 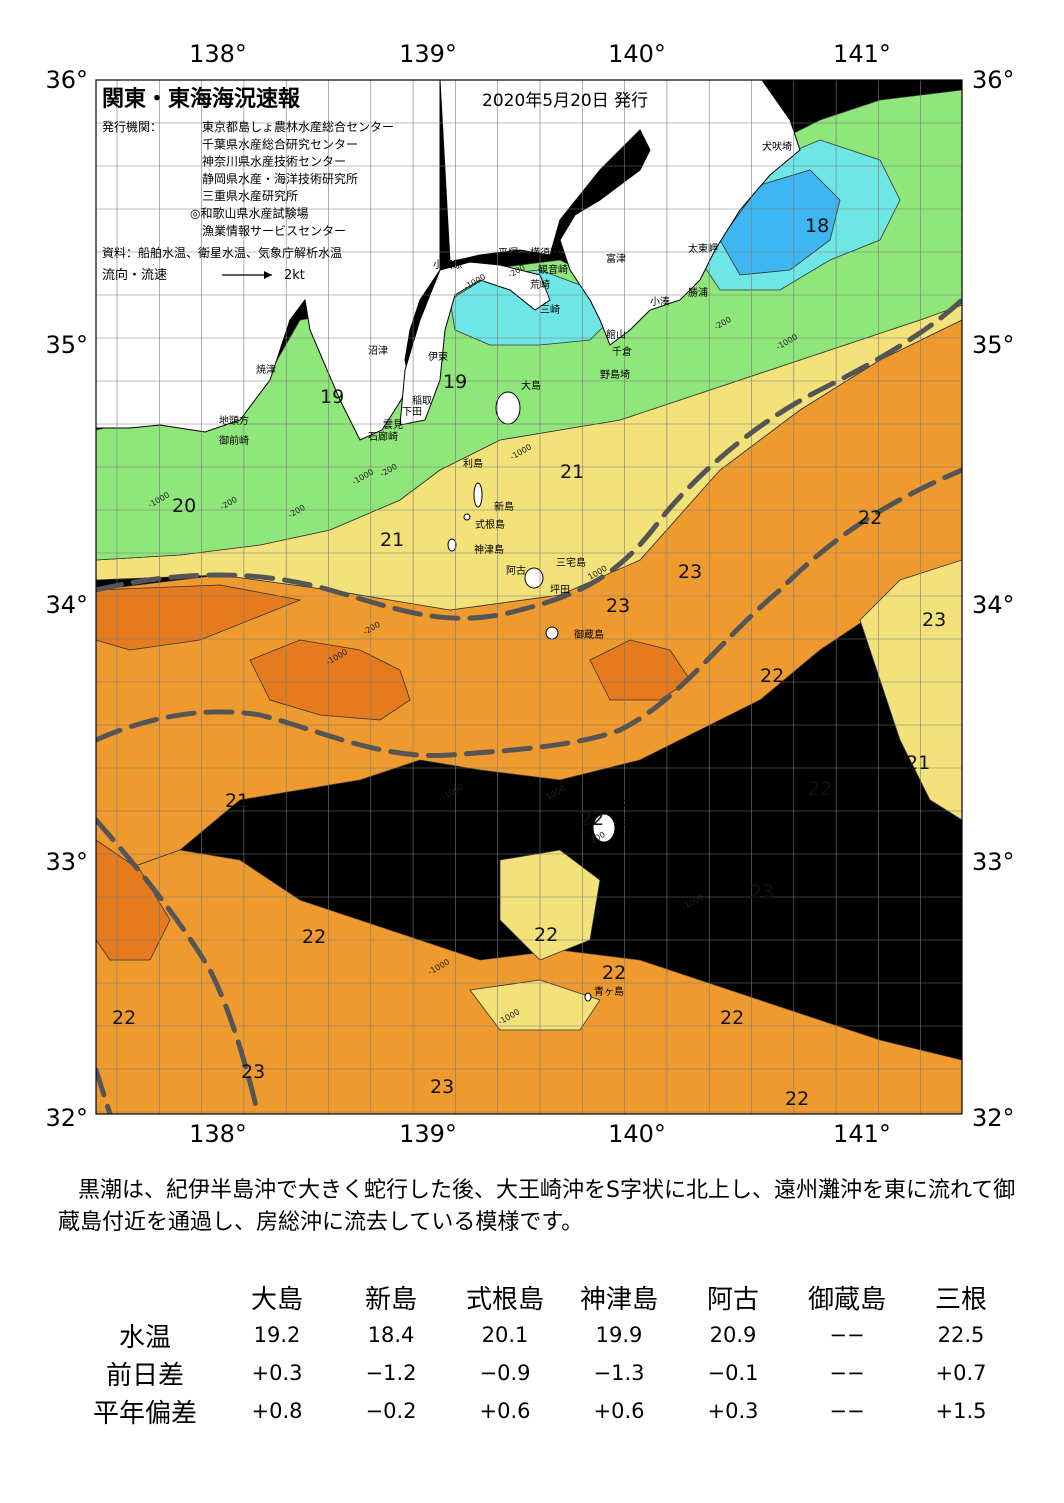 What do you see at coordinates (218, 54) in the screenshot?
I see `lon-label-top: 138°` at bounding box center [218, 54].